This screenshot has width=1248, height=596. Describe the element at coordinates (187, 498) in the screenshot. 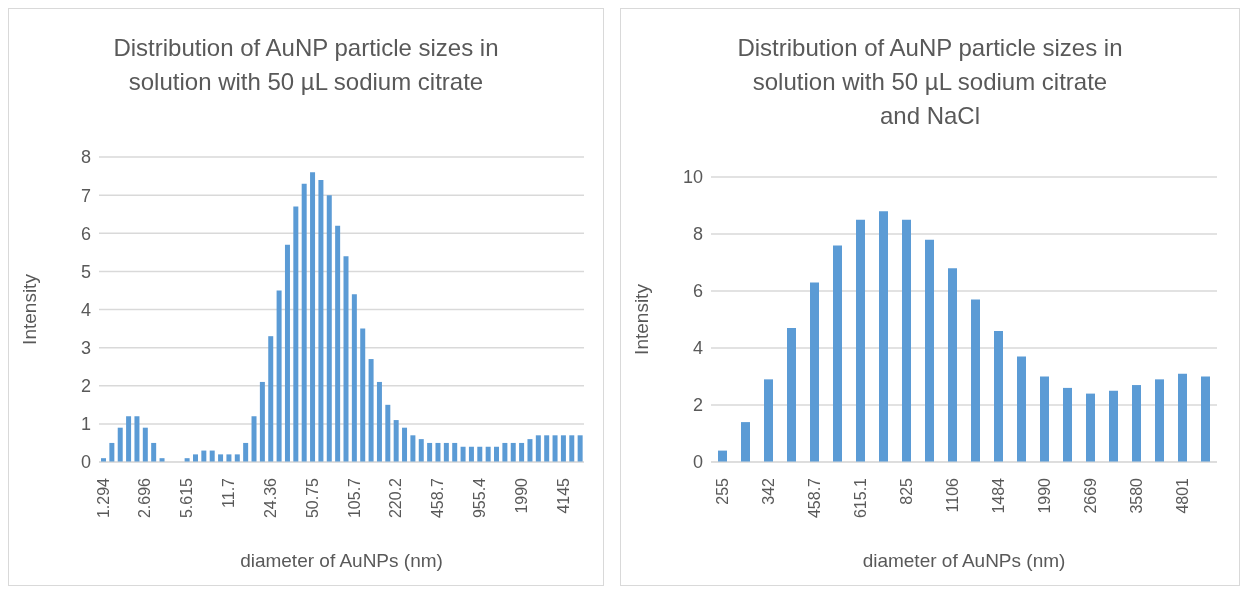

I see `x-tick-label: 5.615` at that location.